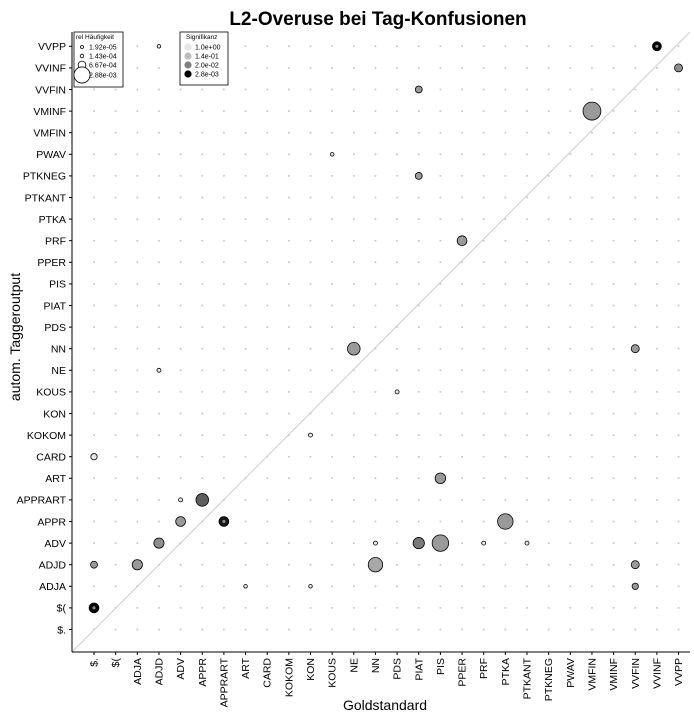 This screenshot has width=694, height=720. What do you see at coordinates (398, 669) in the screenshot?
I see `x-tick-label: PDS` at bounding box center [398, 669].